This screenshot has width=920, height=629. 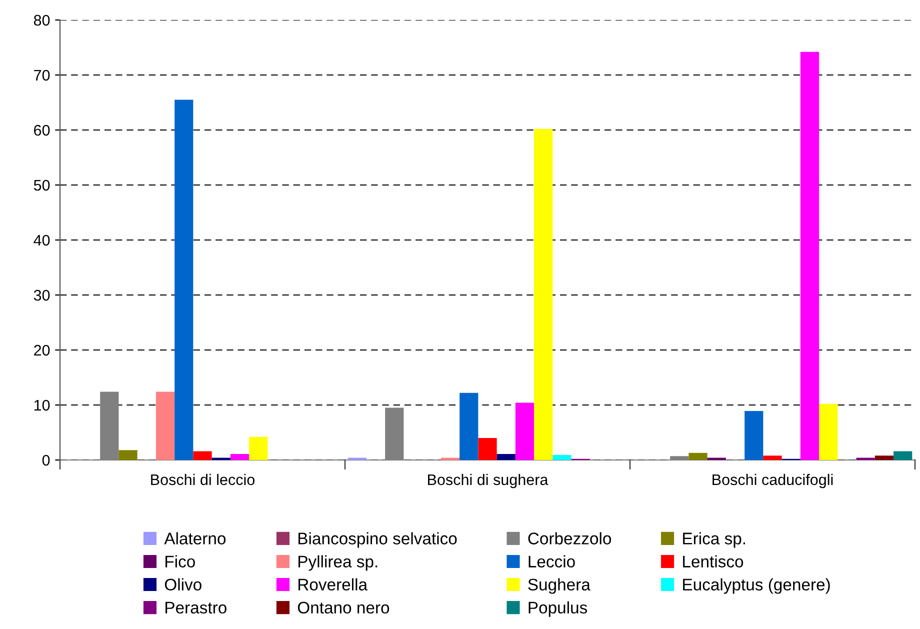 What do you see at coordinates (42, 350) in the screenshot?
I see `y-tick-label: 20` at bounding box center [42, 350].